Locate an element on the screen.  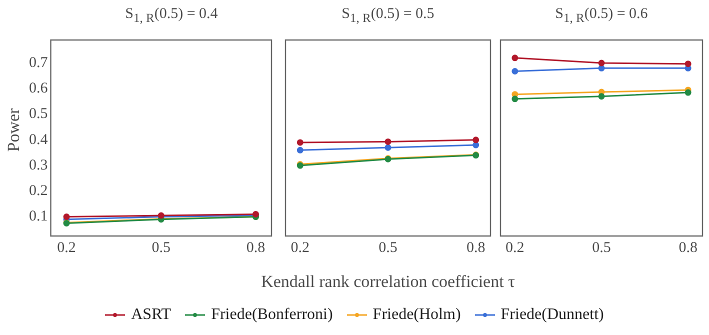
y-tick-label: 0.6 is located at coordinates (38, 88).